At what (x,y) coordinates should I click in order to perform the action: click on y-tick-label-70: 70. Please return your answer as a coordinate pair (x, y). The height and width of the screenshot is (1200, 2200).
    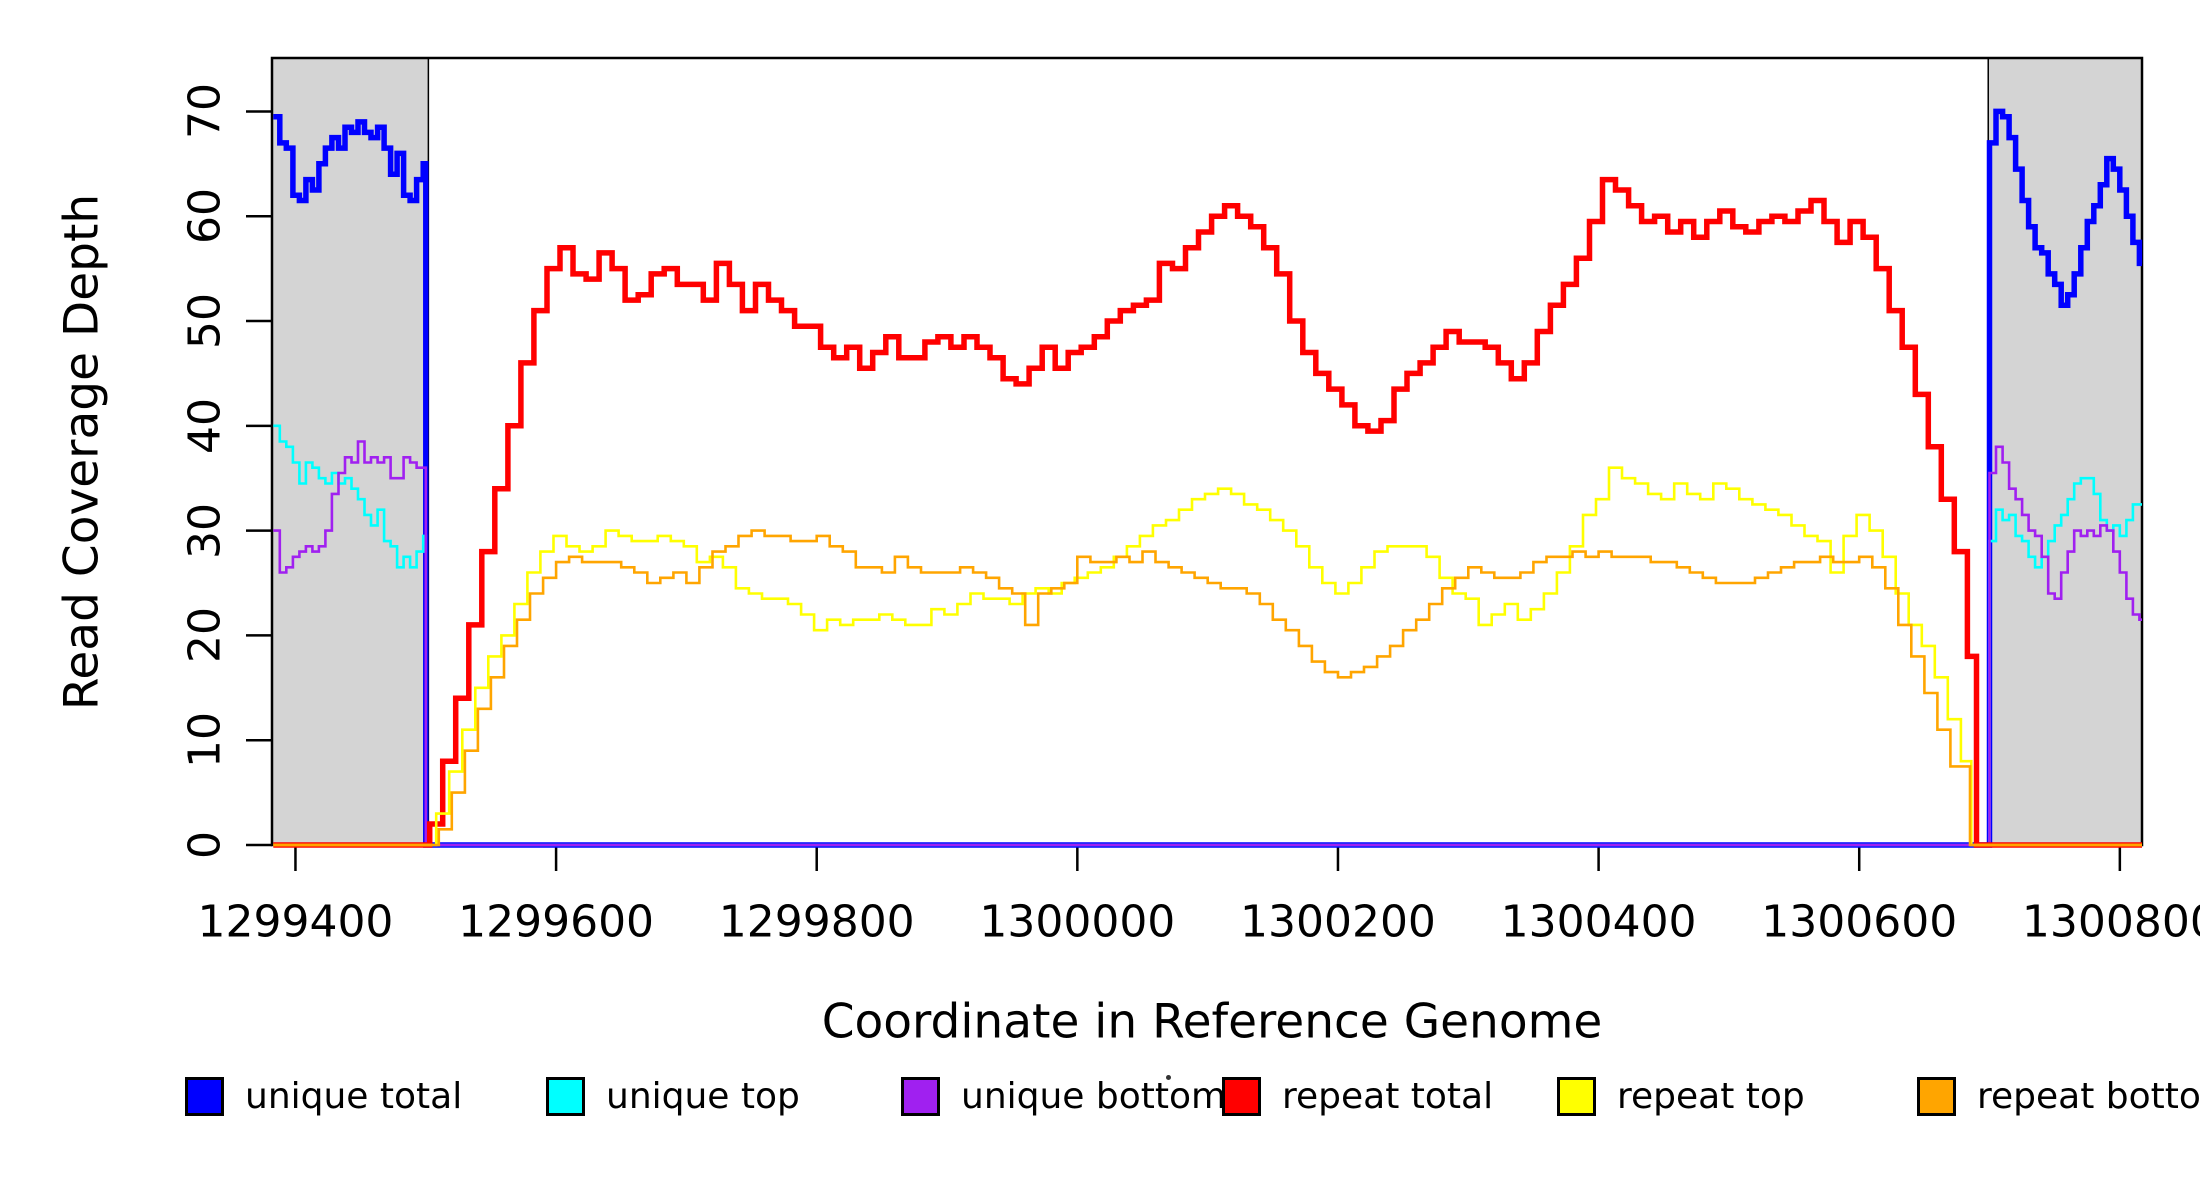
    Looking at the image, I should click on (205, 111).